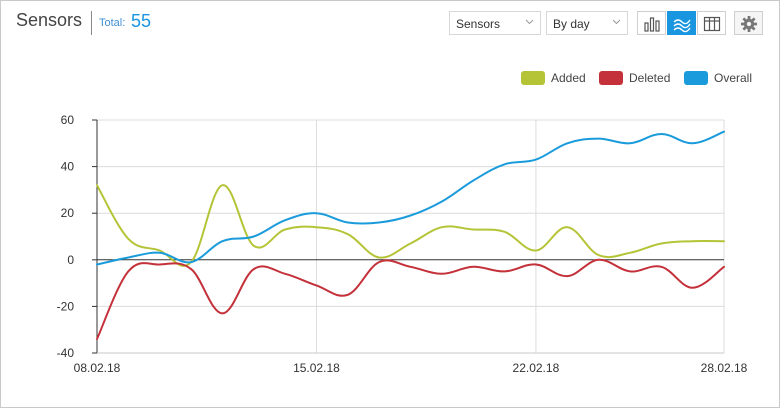 Image resolution: width=780 pixels, height=408 pixels. I want to click on total-label: Total:, so click(112, 23).